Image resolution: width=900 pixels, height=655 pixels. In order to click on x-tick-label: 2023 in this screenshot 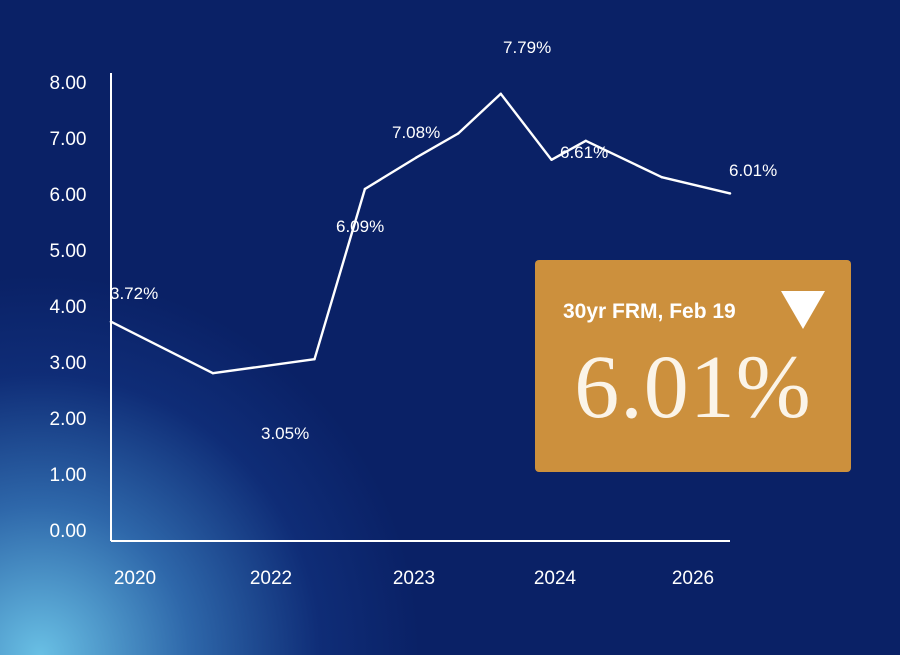, I will do `click(414, 578)`.